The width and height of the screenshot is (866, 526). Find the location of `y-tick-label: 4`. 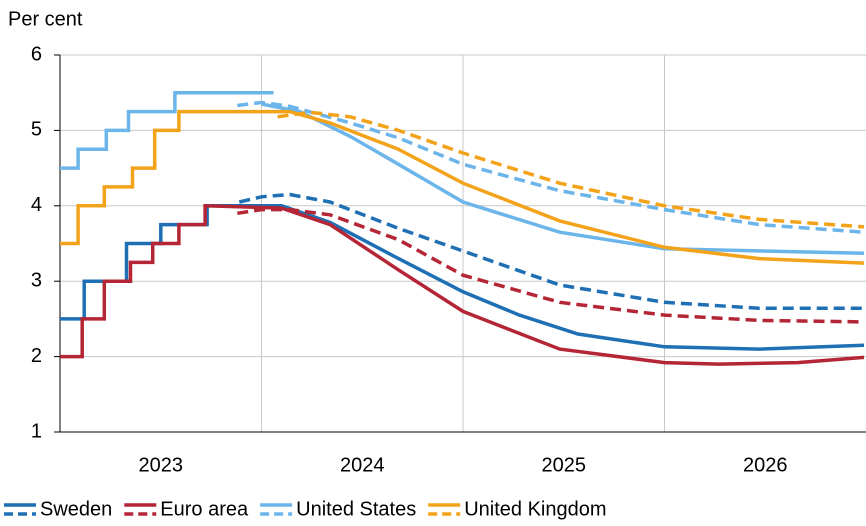

y-tick-label: 4 is located at coordinates (36, 205).